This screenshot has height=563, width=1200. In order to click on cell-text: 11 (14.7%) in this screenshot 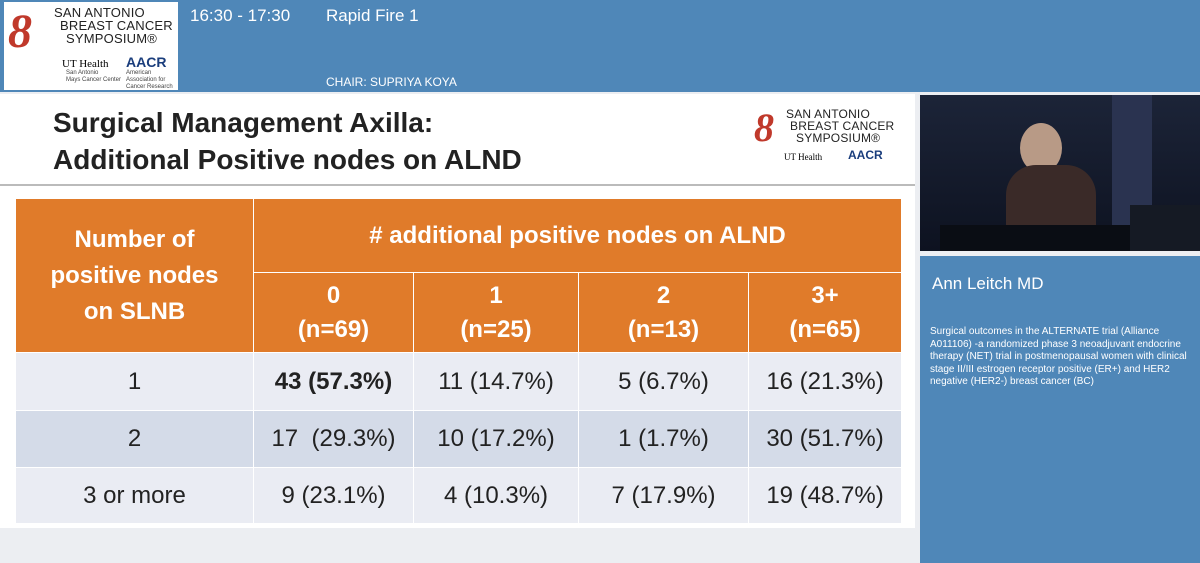, I will do `click(496, 381)`.